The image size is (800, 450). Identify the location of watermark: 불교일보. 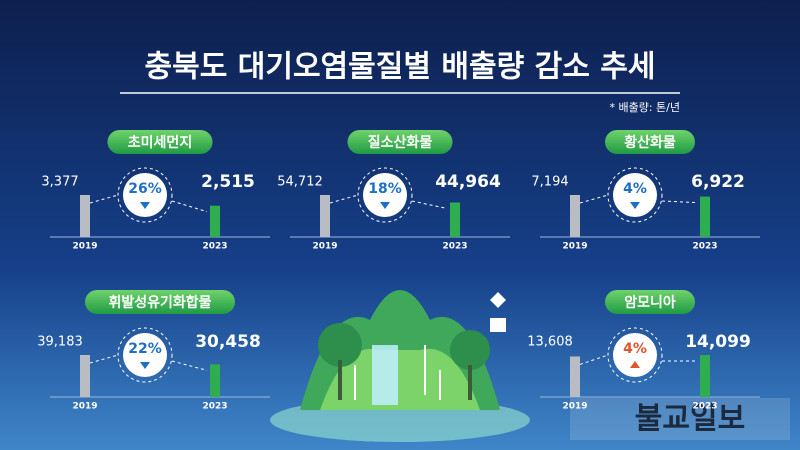
(690, 419).